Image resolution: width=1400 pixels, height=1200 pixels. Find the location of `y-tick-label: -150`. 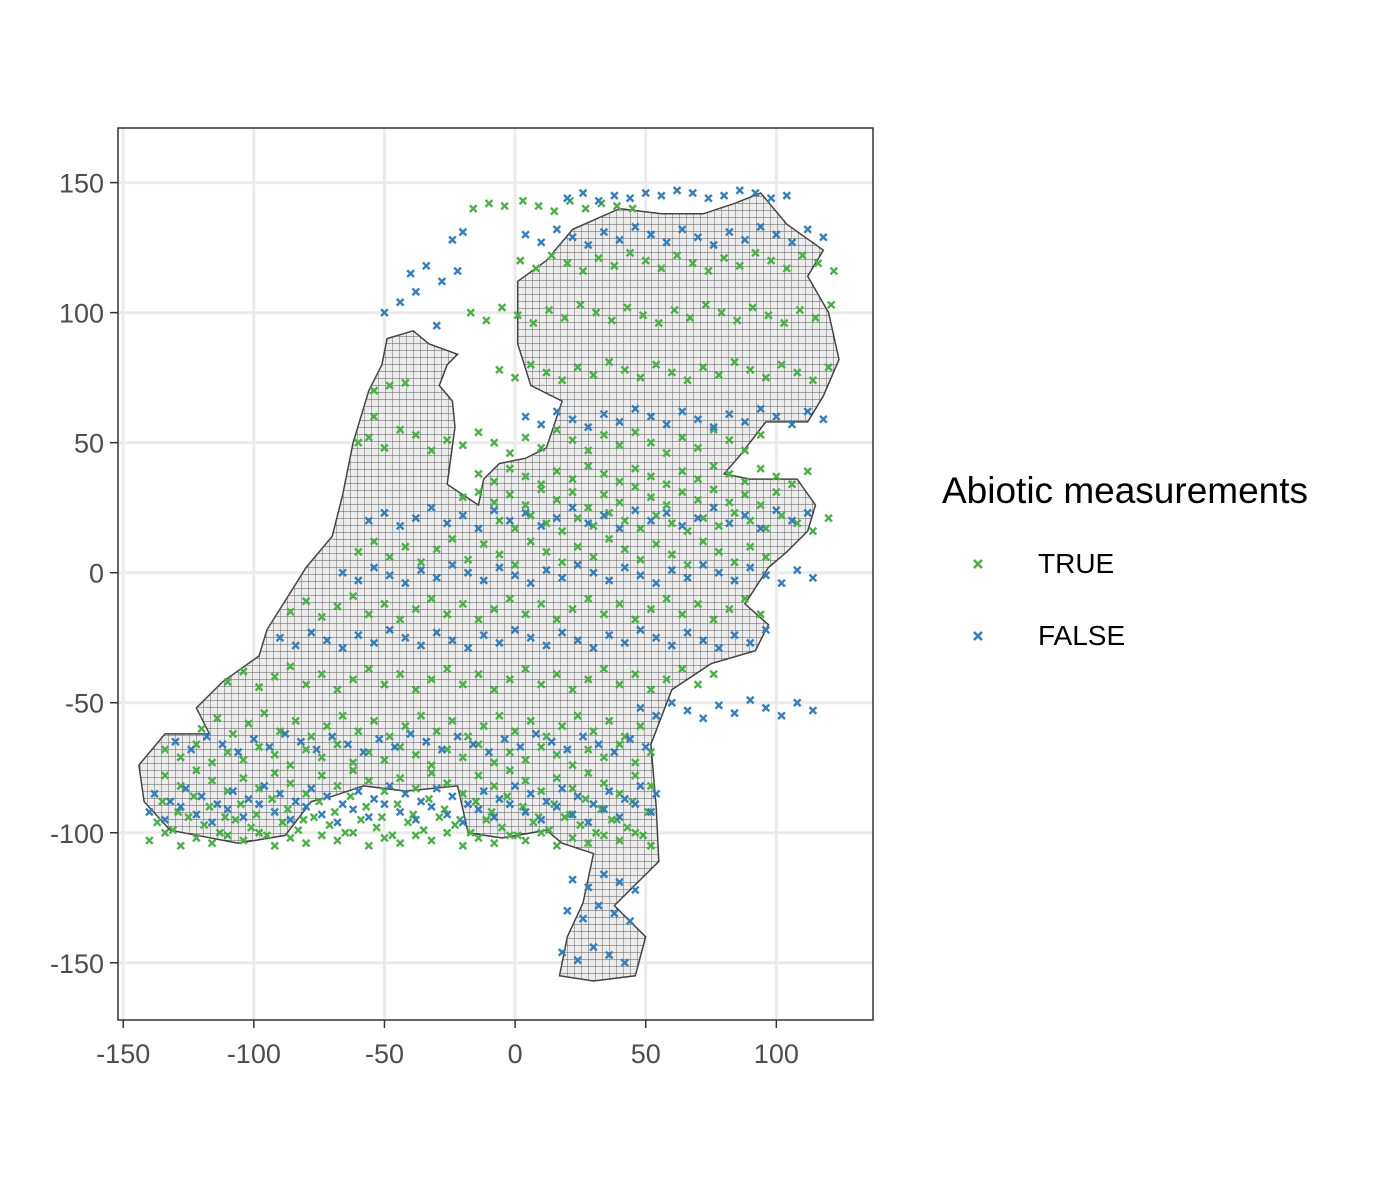

y-tick-label: -150 is located at coordinates (77, 964).